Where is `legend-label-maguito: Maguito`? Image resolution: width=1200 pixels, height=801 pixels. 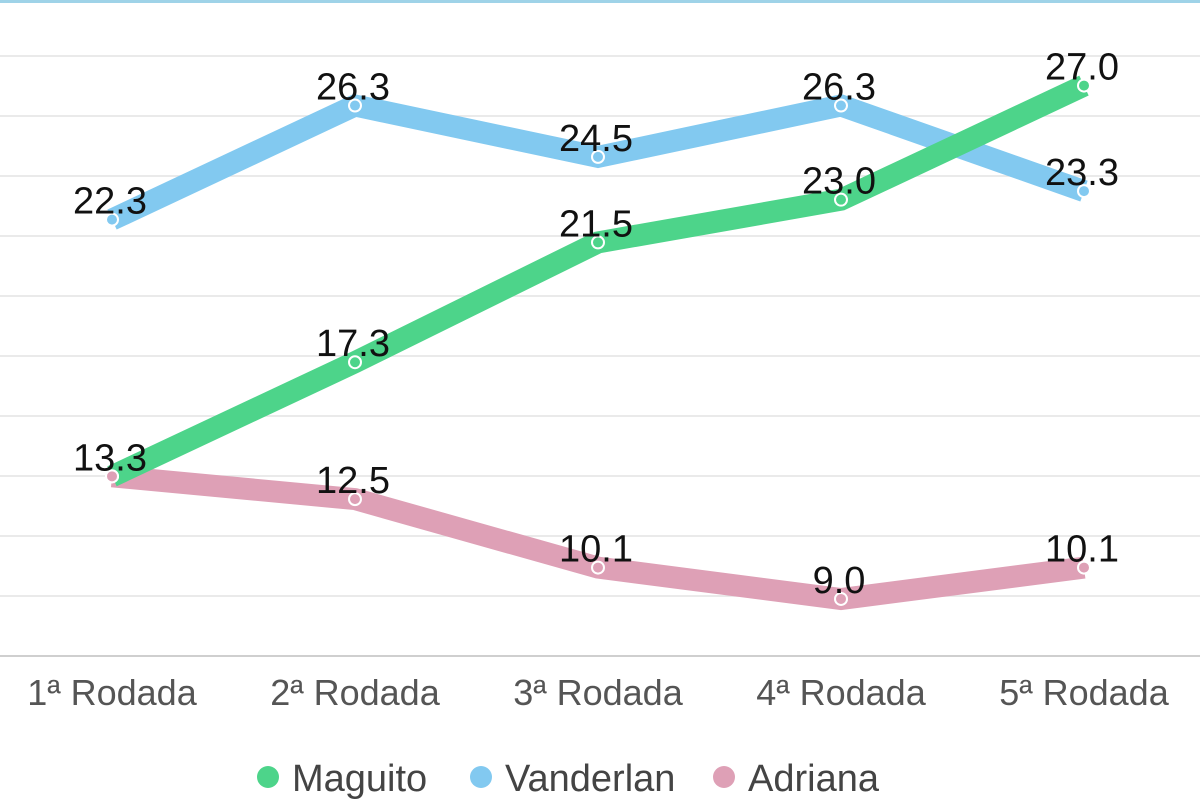
legend-label-maguito: Maguito is located at coordinates (359, 779).